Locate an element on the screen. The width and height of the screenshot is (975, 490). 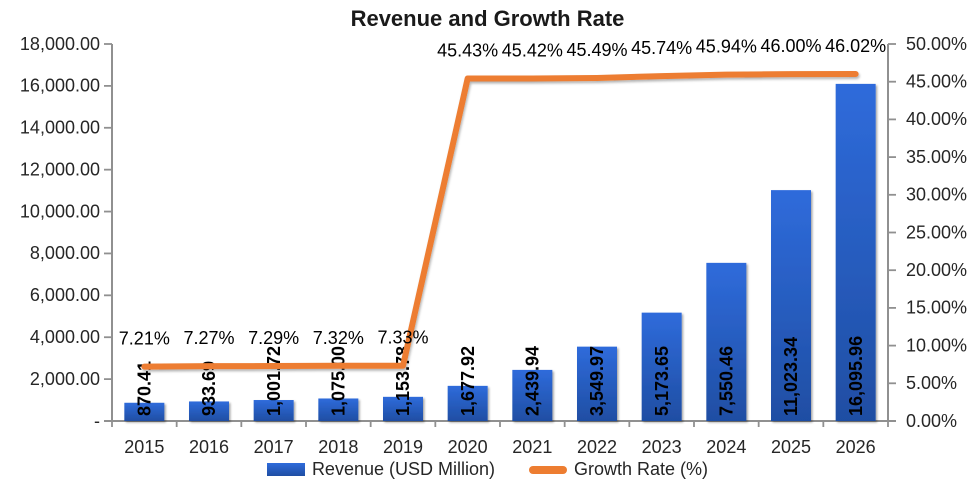
legend-label-growth: Growth Rate (%) is located at coordinates (641, 469).